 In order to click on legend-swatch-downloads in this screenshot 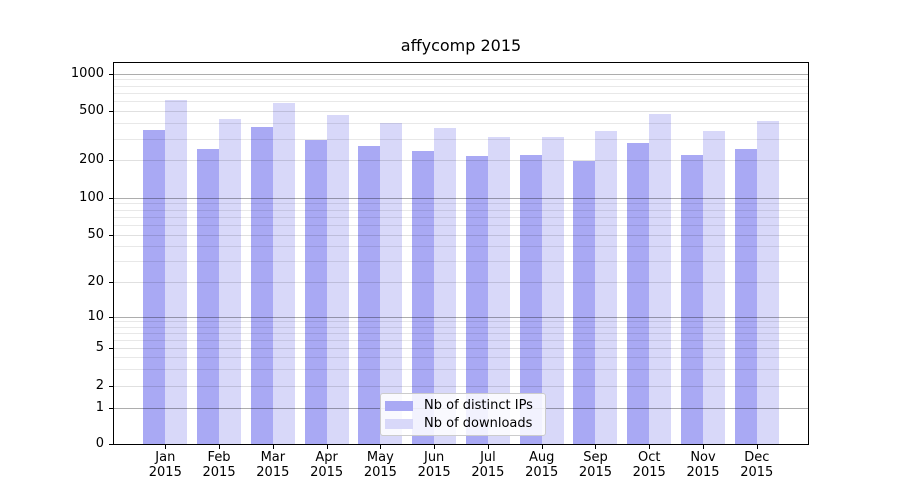, I will do `click(399, 423)`.